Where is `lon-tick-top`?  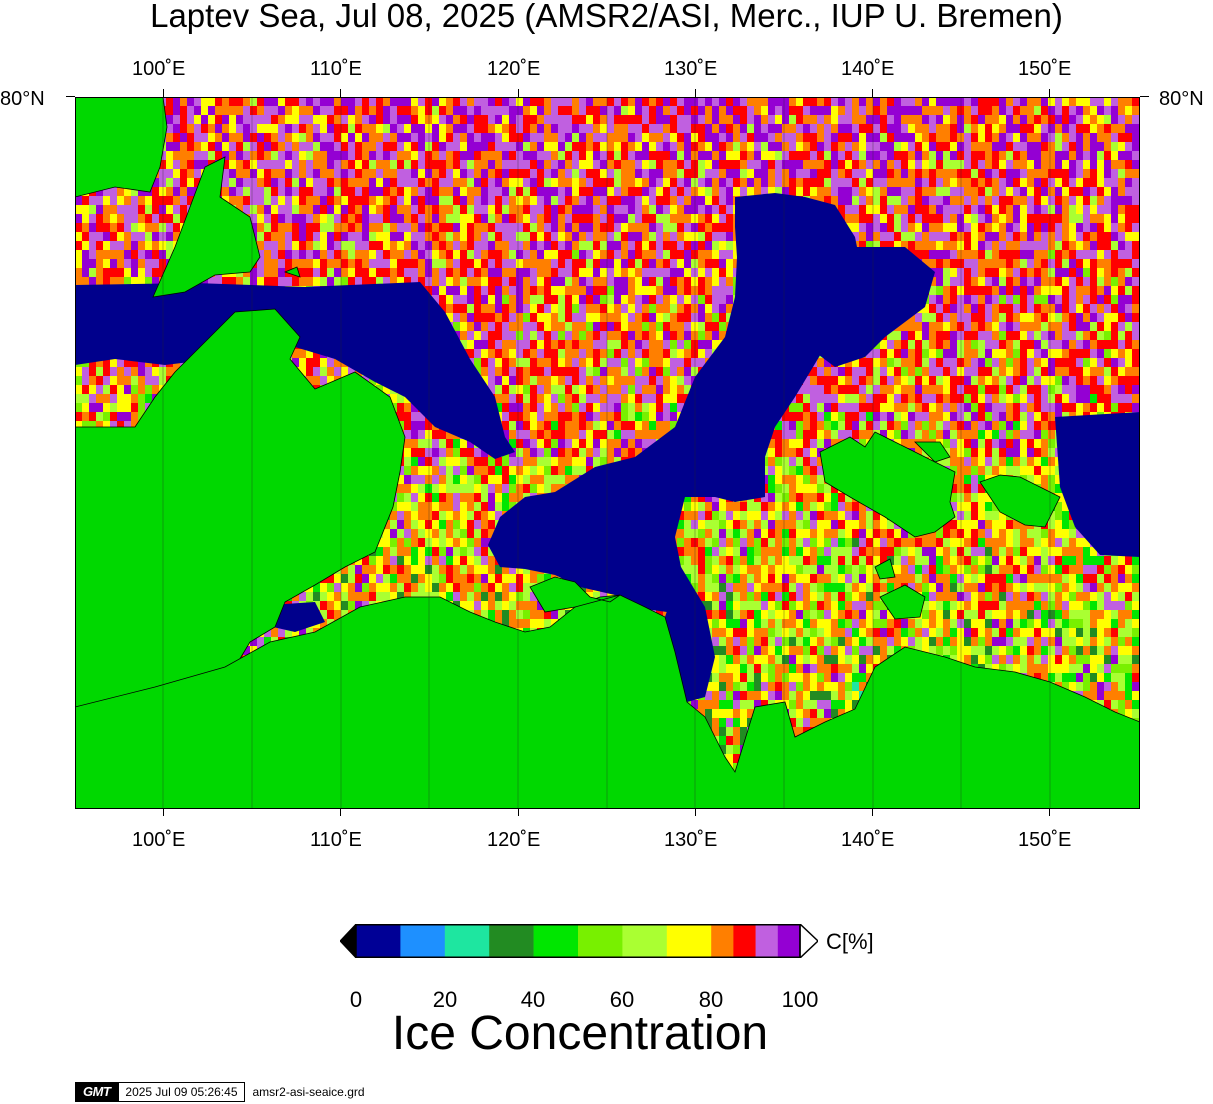 lon-tick-top is located at coordinates (1049, 93).